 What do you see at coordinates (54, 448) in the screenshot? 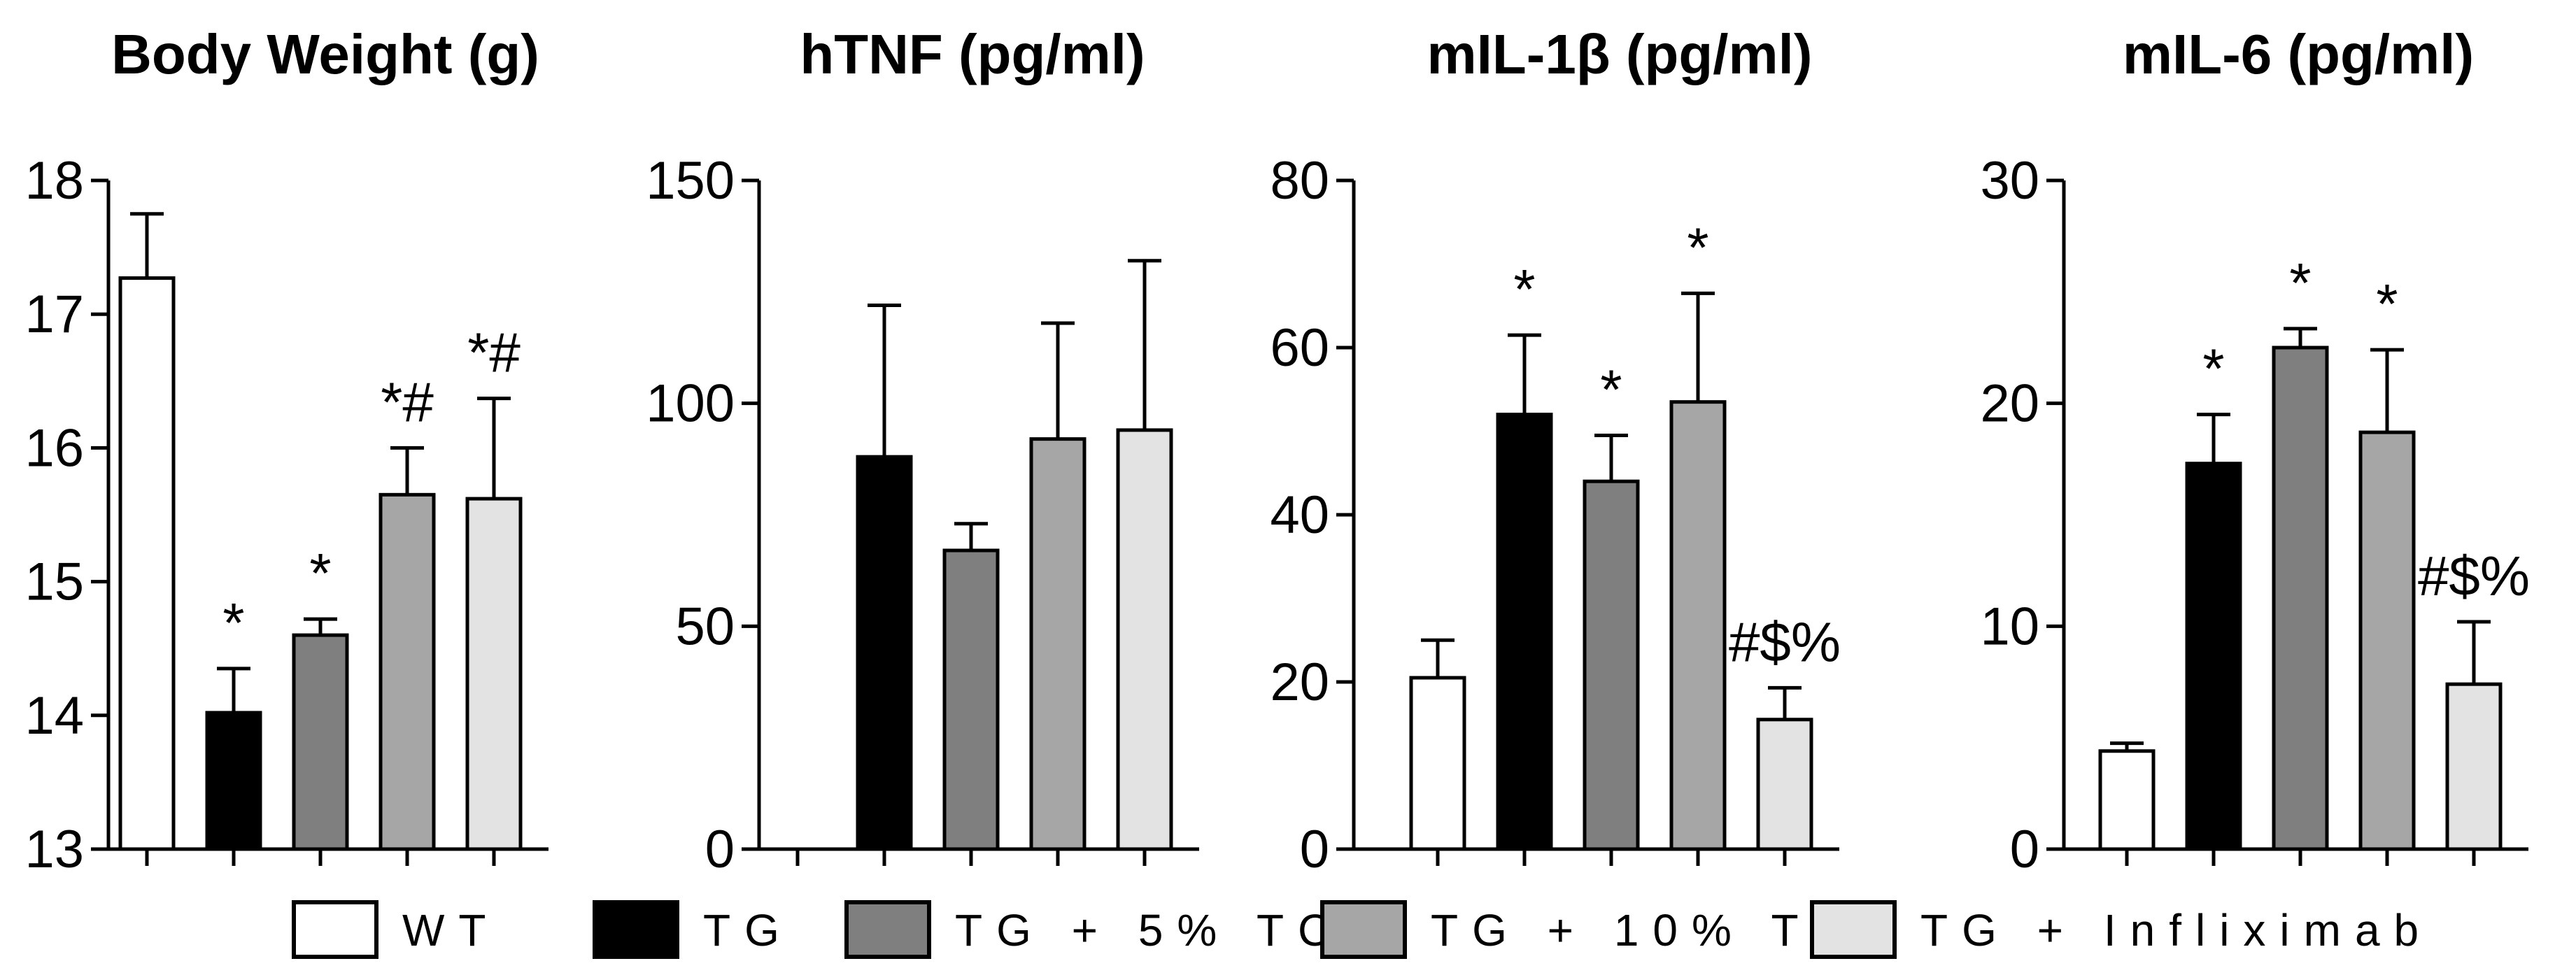
I see `y-tick-label: 16` at bounding box center [54, 448].